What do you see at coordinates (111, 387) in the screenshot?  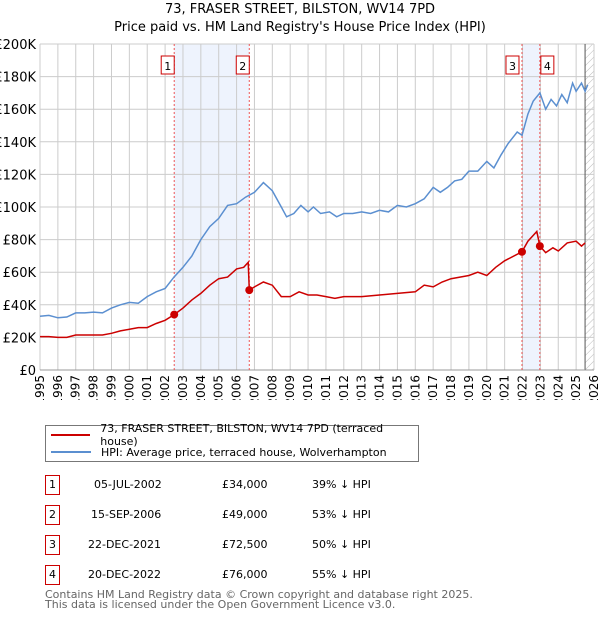 I see `x-tick-label: 1999` at bounding box center [111, 387].